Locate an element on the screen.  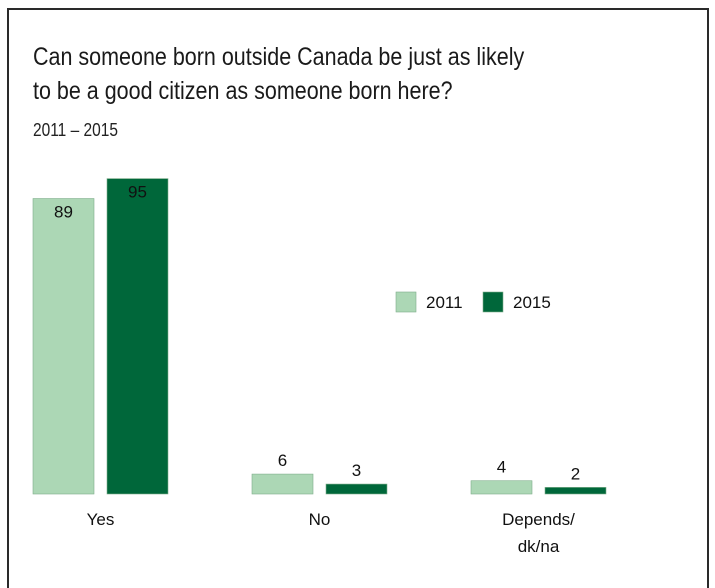
data-label-2011-2: 4 is located at coordinates (501, 467).